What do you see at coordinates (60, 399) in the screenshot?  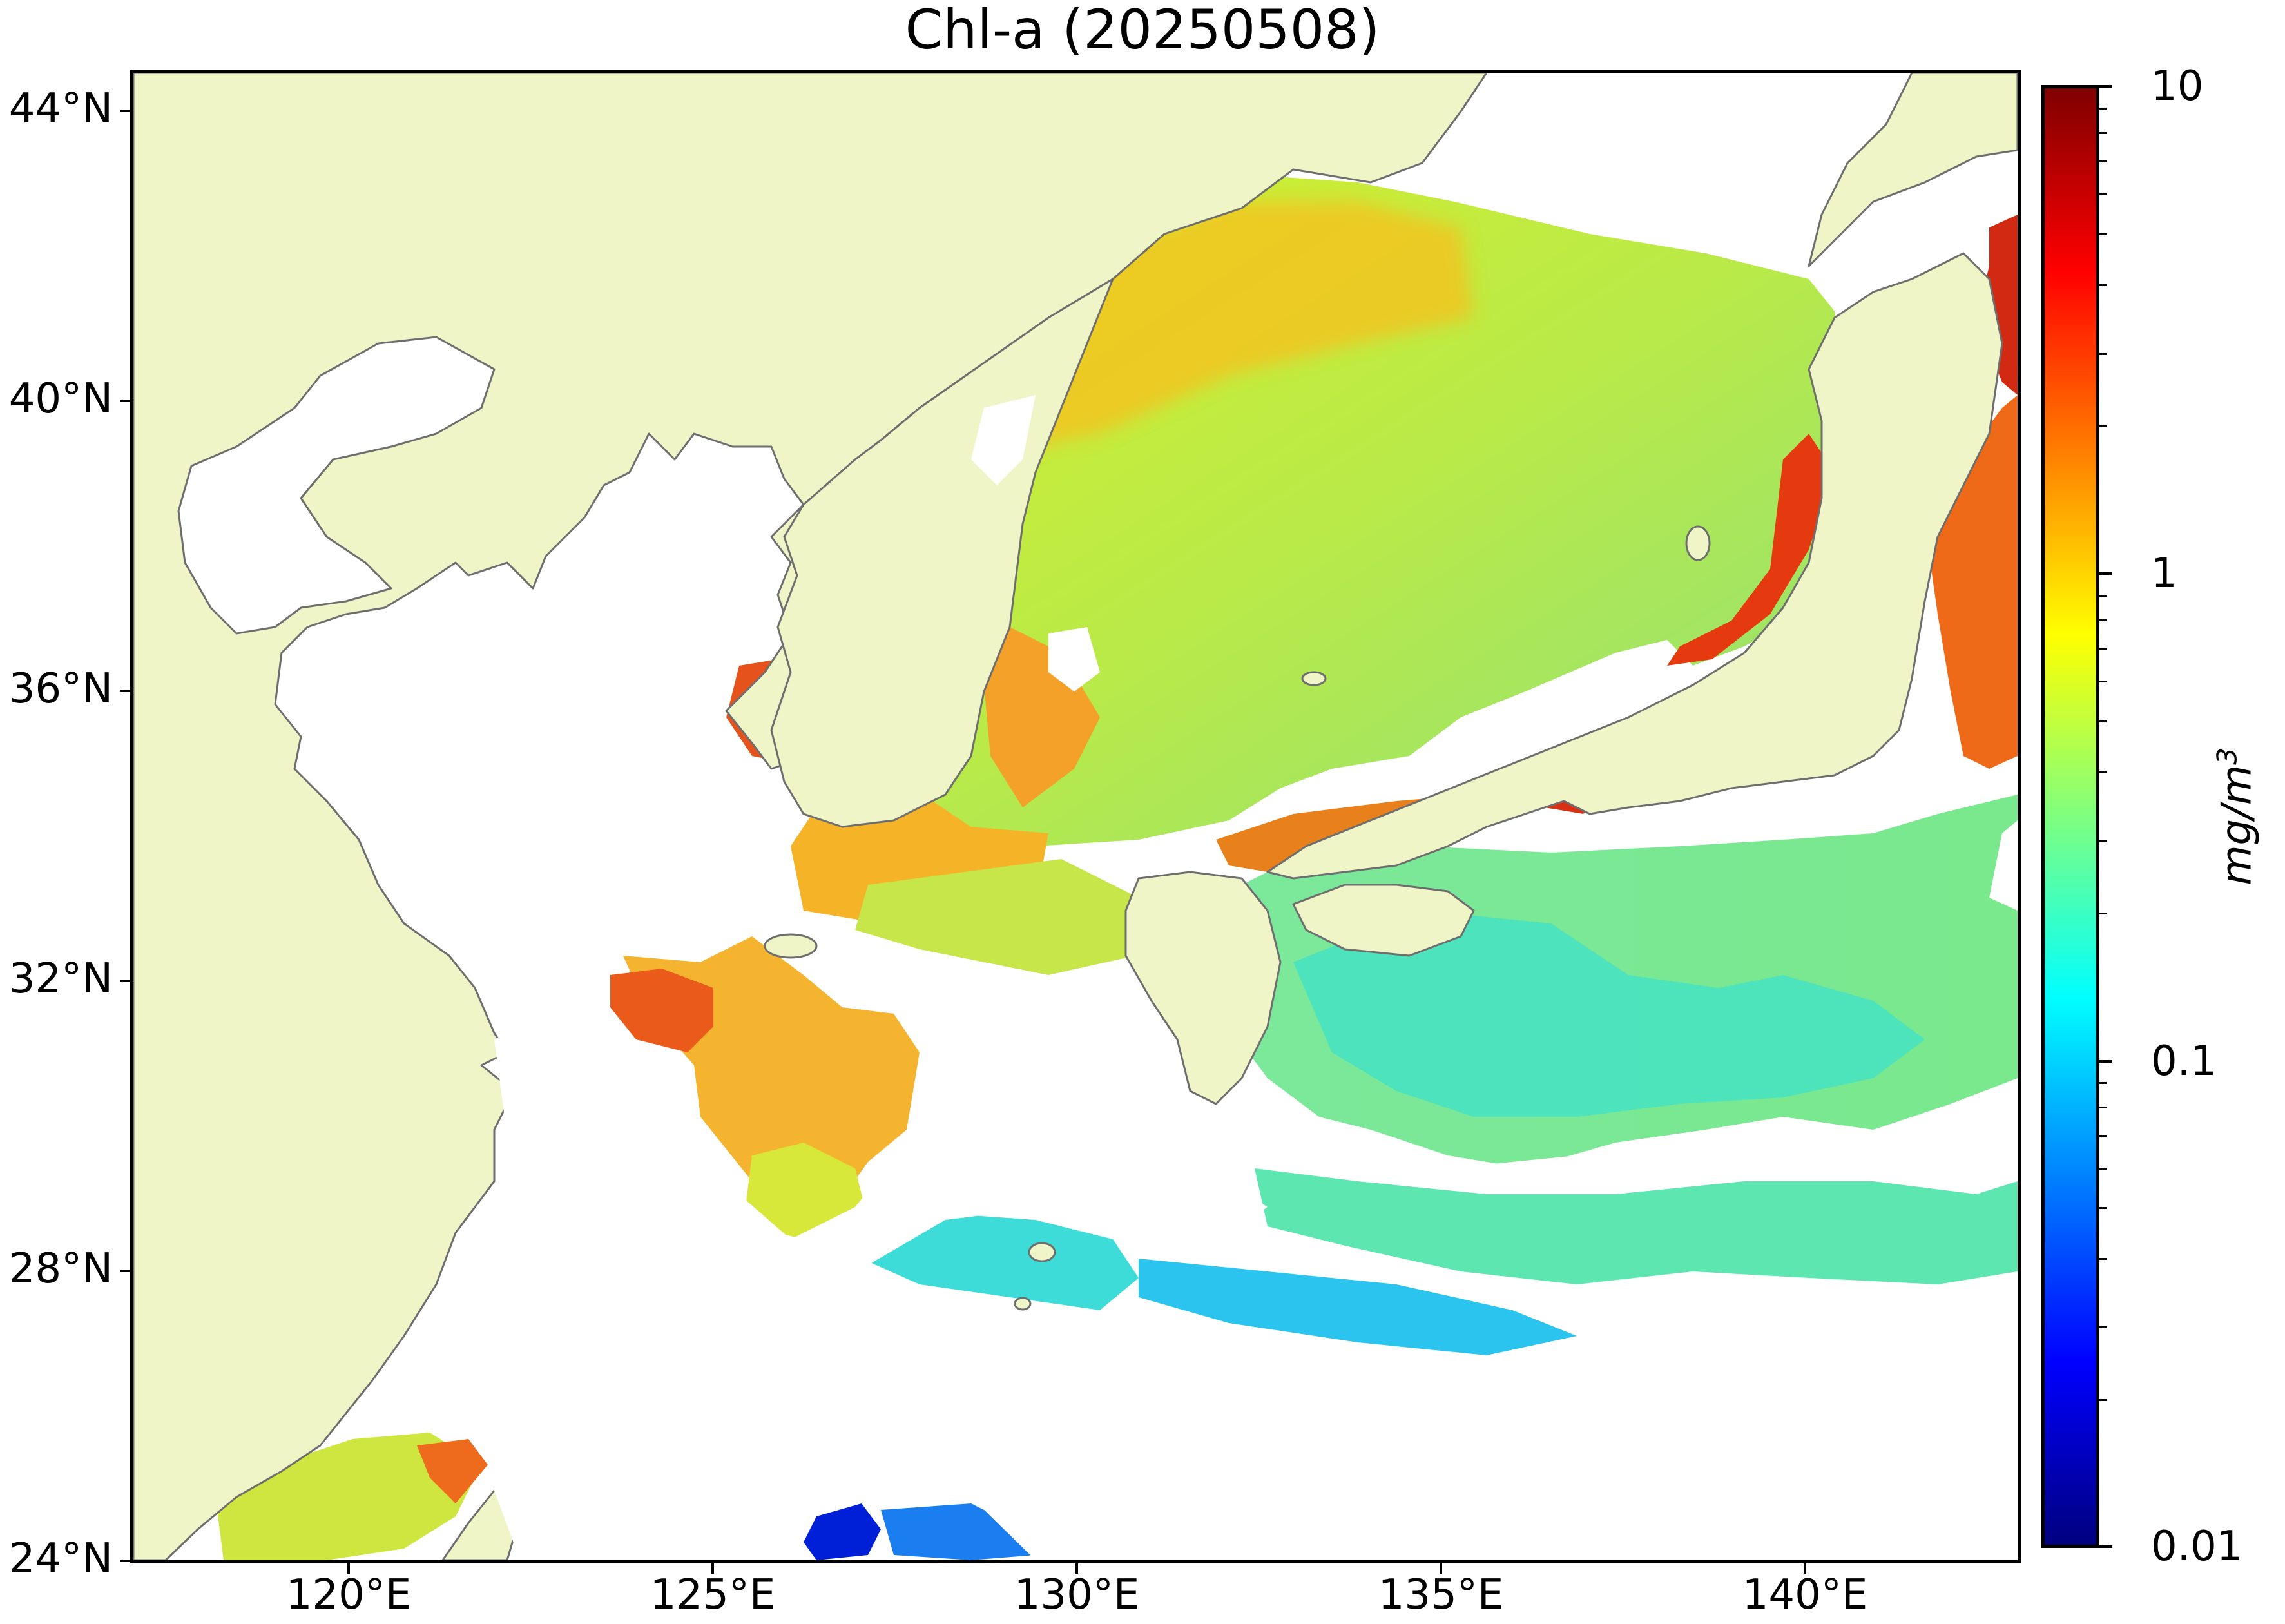 I see `y-tick-label-40n: 40°N` at bounding box center [60, 399].